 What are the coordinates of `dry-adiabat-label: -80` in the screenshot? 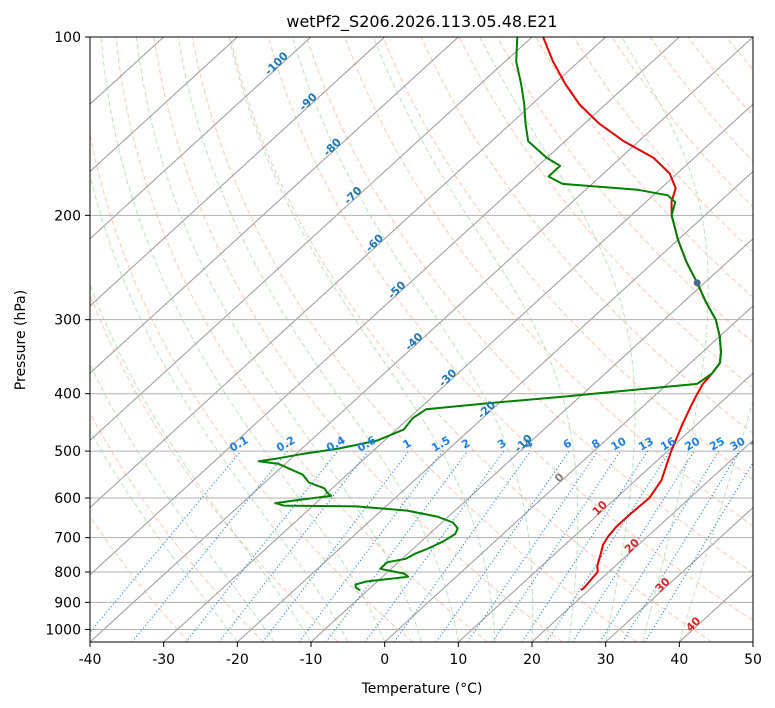 It's located at (332, 146).